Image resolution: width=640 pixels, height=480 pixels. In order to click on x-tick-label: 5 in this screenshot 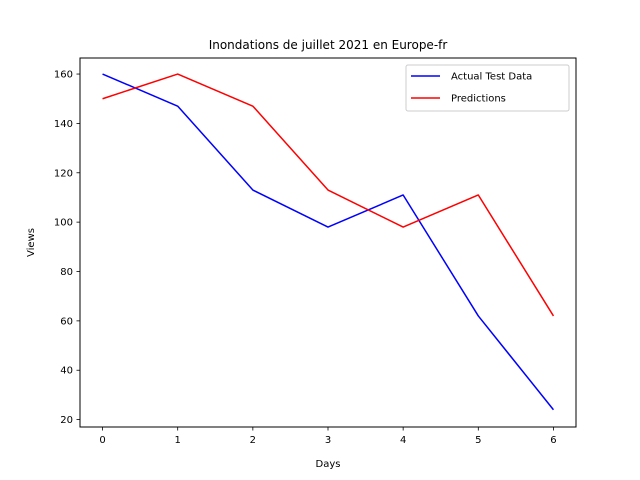, I will do `click(478, 440)`.